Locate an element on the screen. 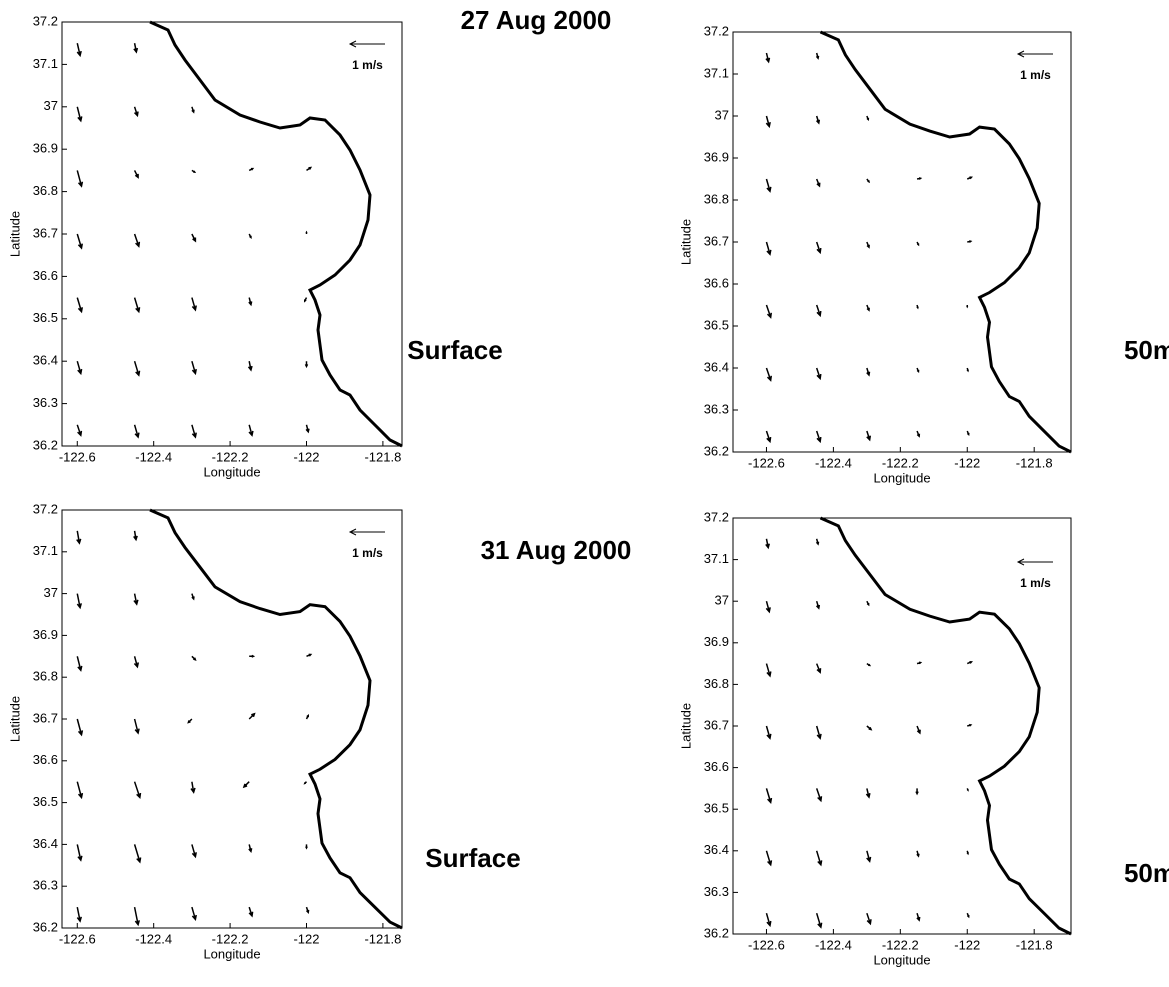 The image size is (1169, 987). x-tick-label: -122.6 is located at coordinates (77, 938).